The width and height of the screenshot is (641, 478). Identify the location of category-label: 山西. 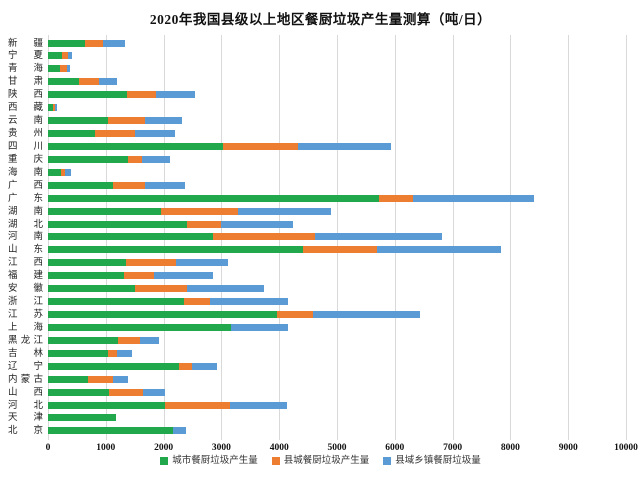
(25, 392).